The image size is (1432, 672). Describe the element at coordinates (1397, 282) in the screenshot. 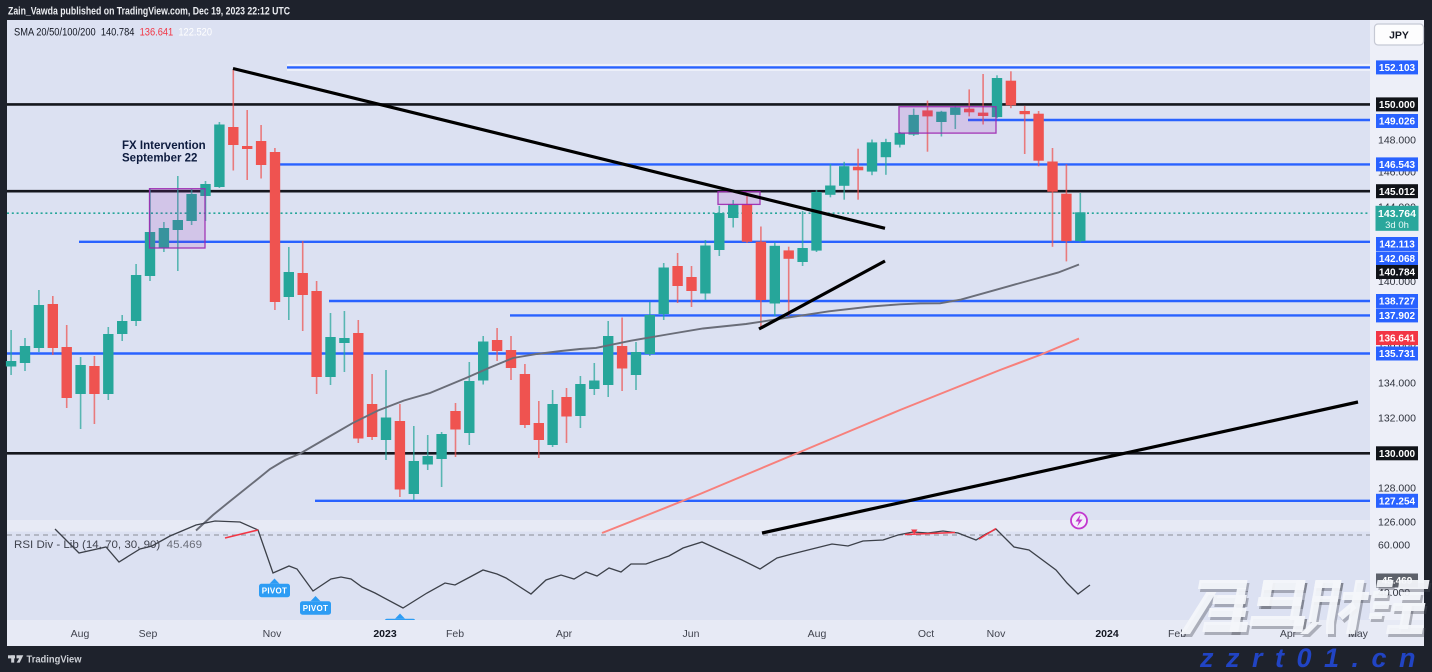

I see `svg-text: 140.000` at that location.